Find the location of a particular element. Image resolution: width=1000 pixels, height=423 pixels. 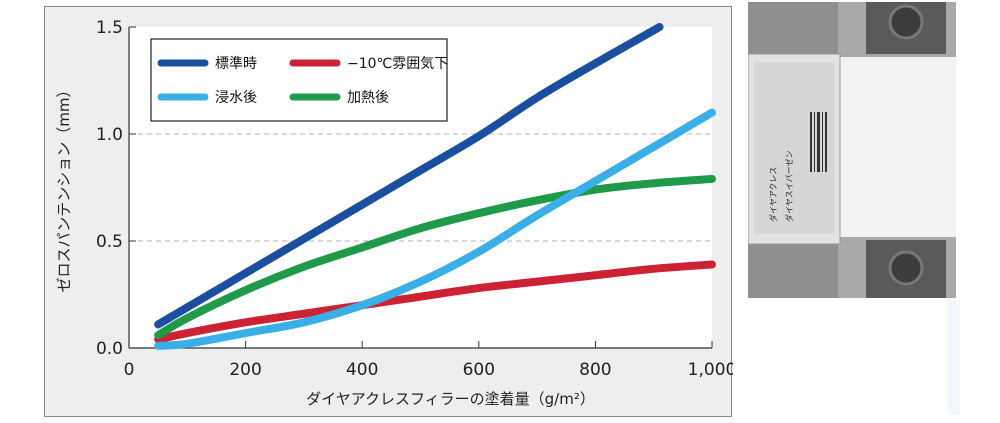

photo-label-2: ダイヤスイパーゼン is located at coordinates (789, 186).